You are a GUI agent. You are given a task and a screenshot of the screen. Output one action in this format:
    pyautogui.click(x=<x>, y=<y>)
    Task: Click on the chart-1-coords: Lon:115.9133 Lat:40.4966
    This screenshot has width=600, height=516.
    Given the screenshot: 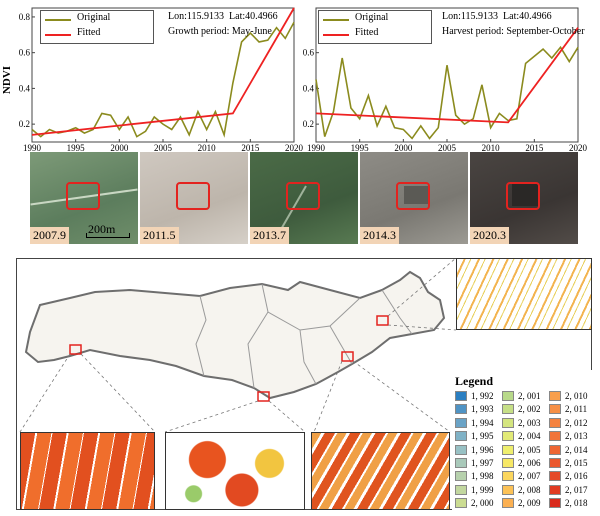 What is the action you would take?
    pyautogui.click(x=497, y=16)
    